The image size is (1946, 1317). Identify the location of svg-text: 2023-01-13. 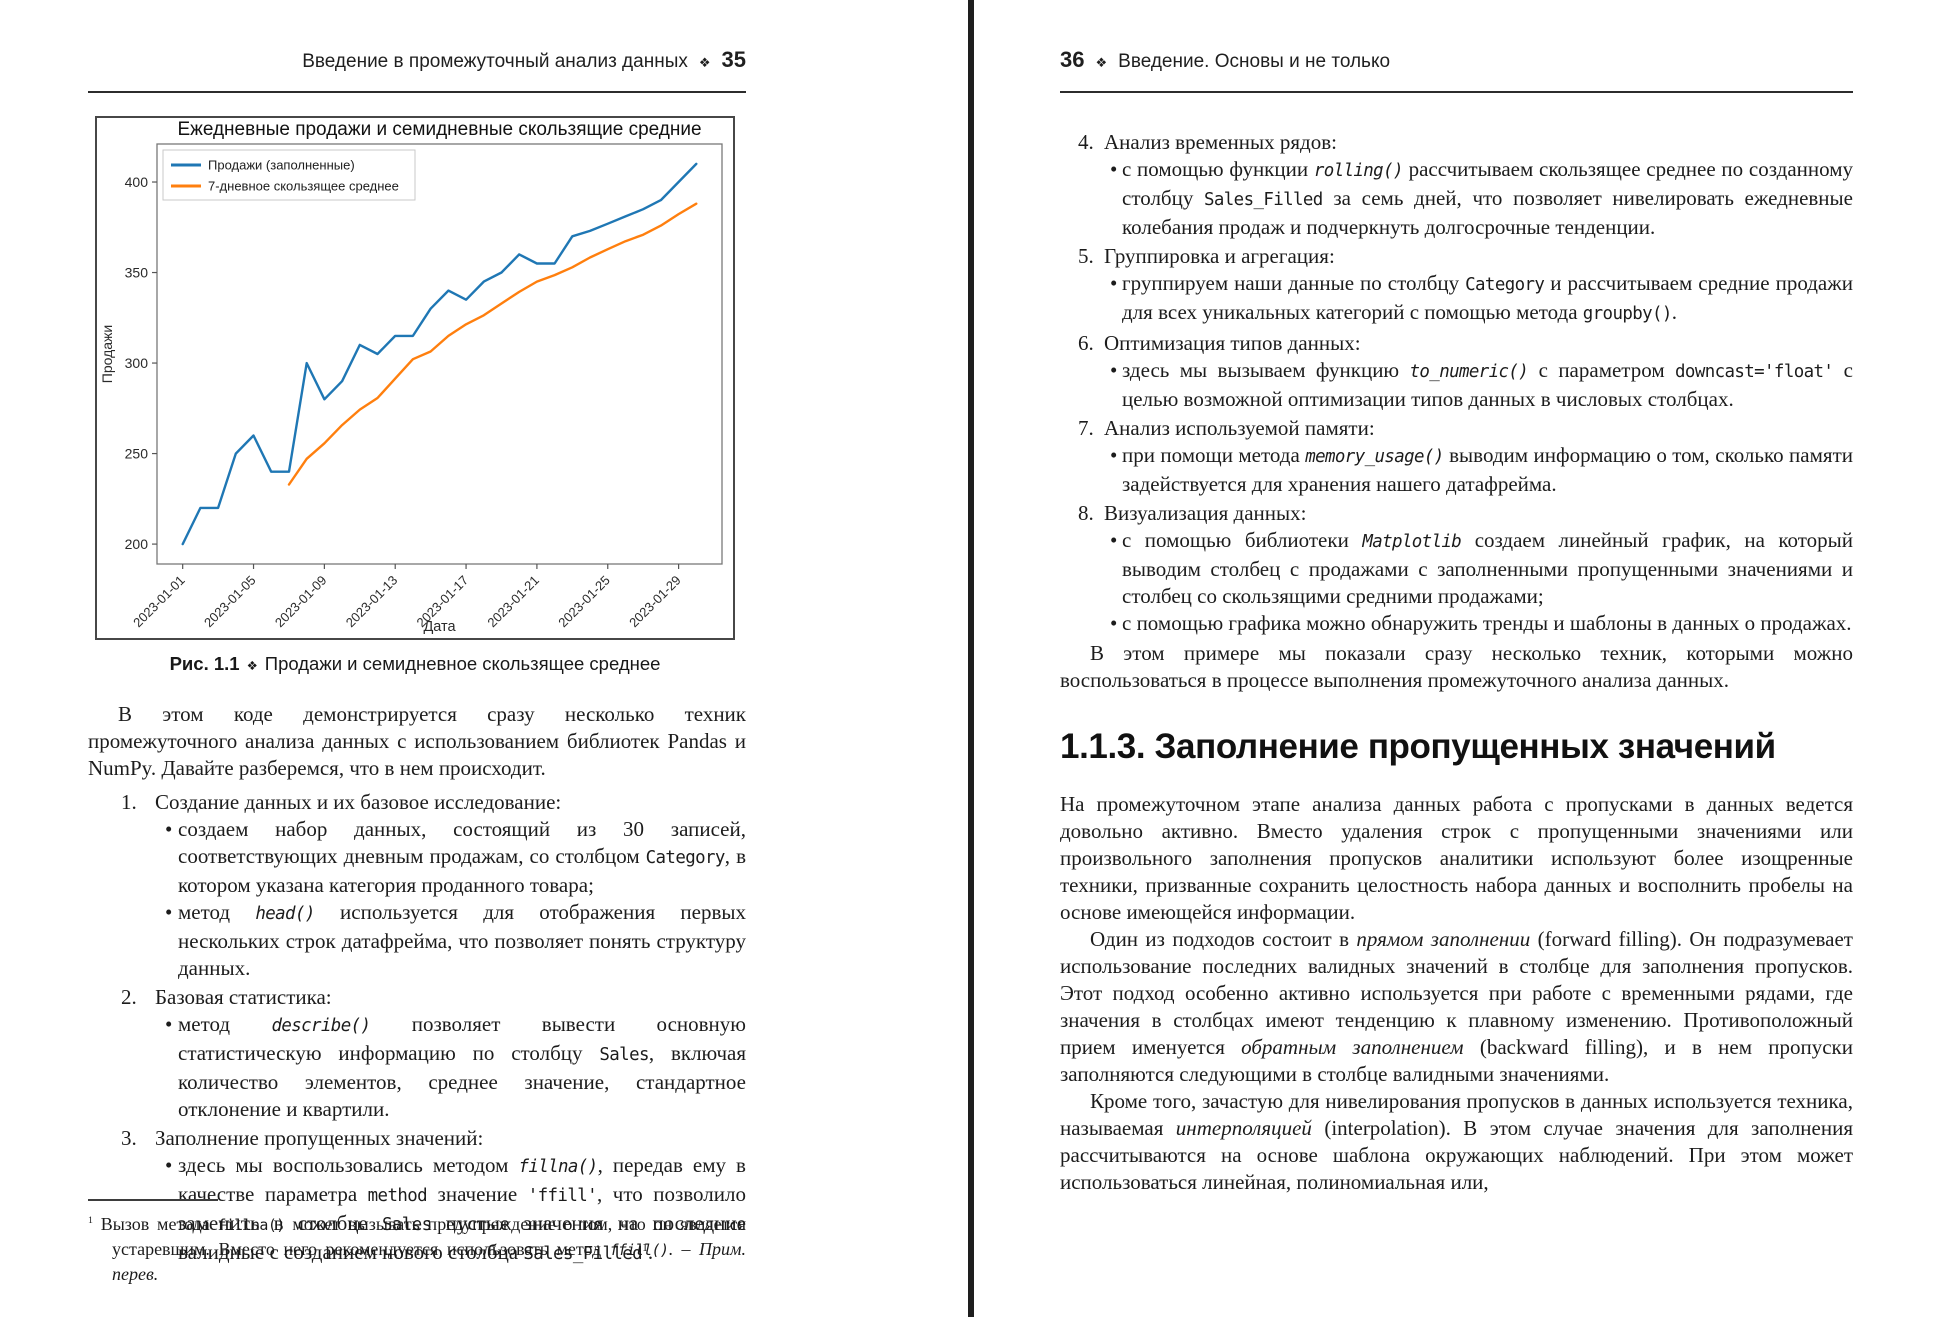
(372, 602).